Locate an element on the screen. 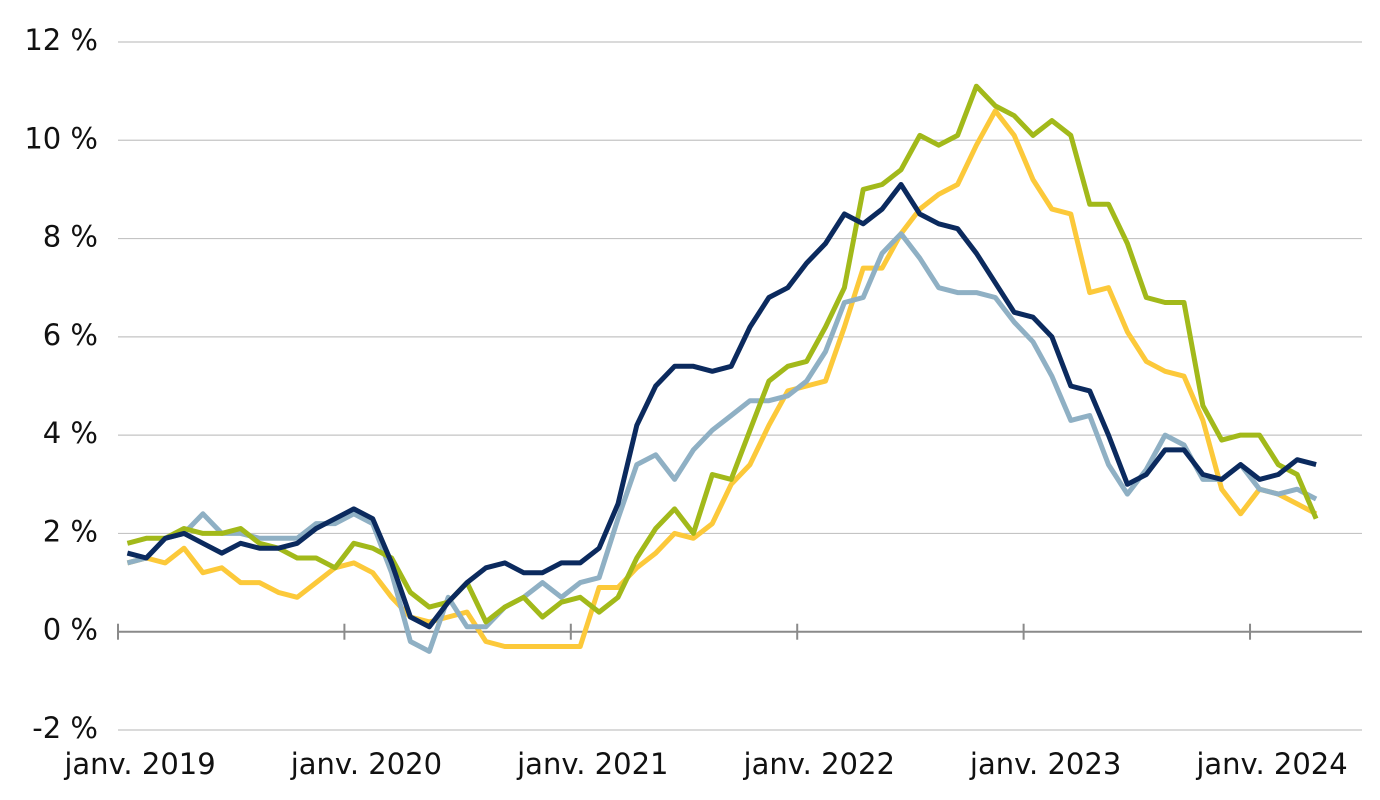  y-tick-label: 6 % is located at coordinates (70, 335).